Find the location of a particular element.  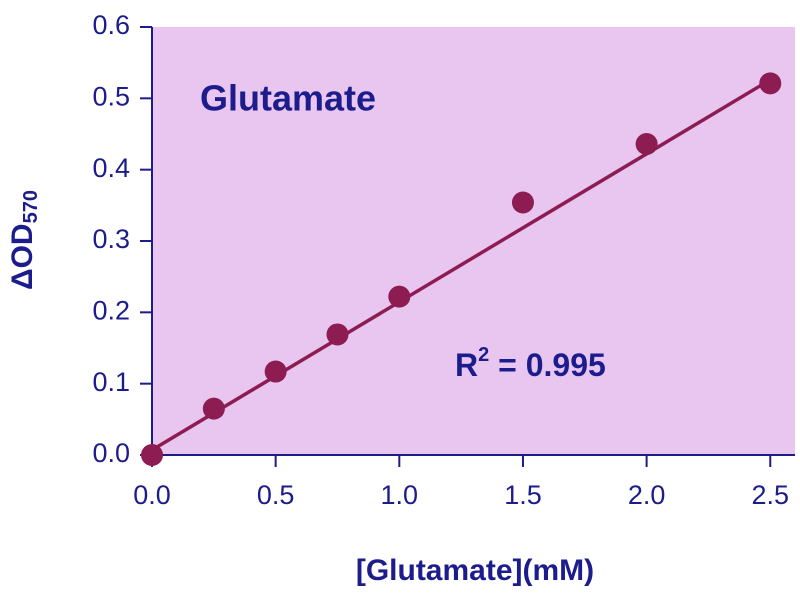

chart-title: Glutamate is located at coordinates (288, 98).